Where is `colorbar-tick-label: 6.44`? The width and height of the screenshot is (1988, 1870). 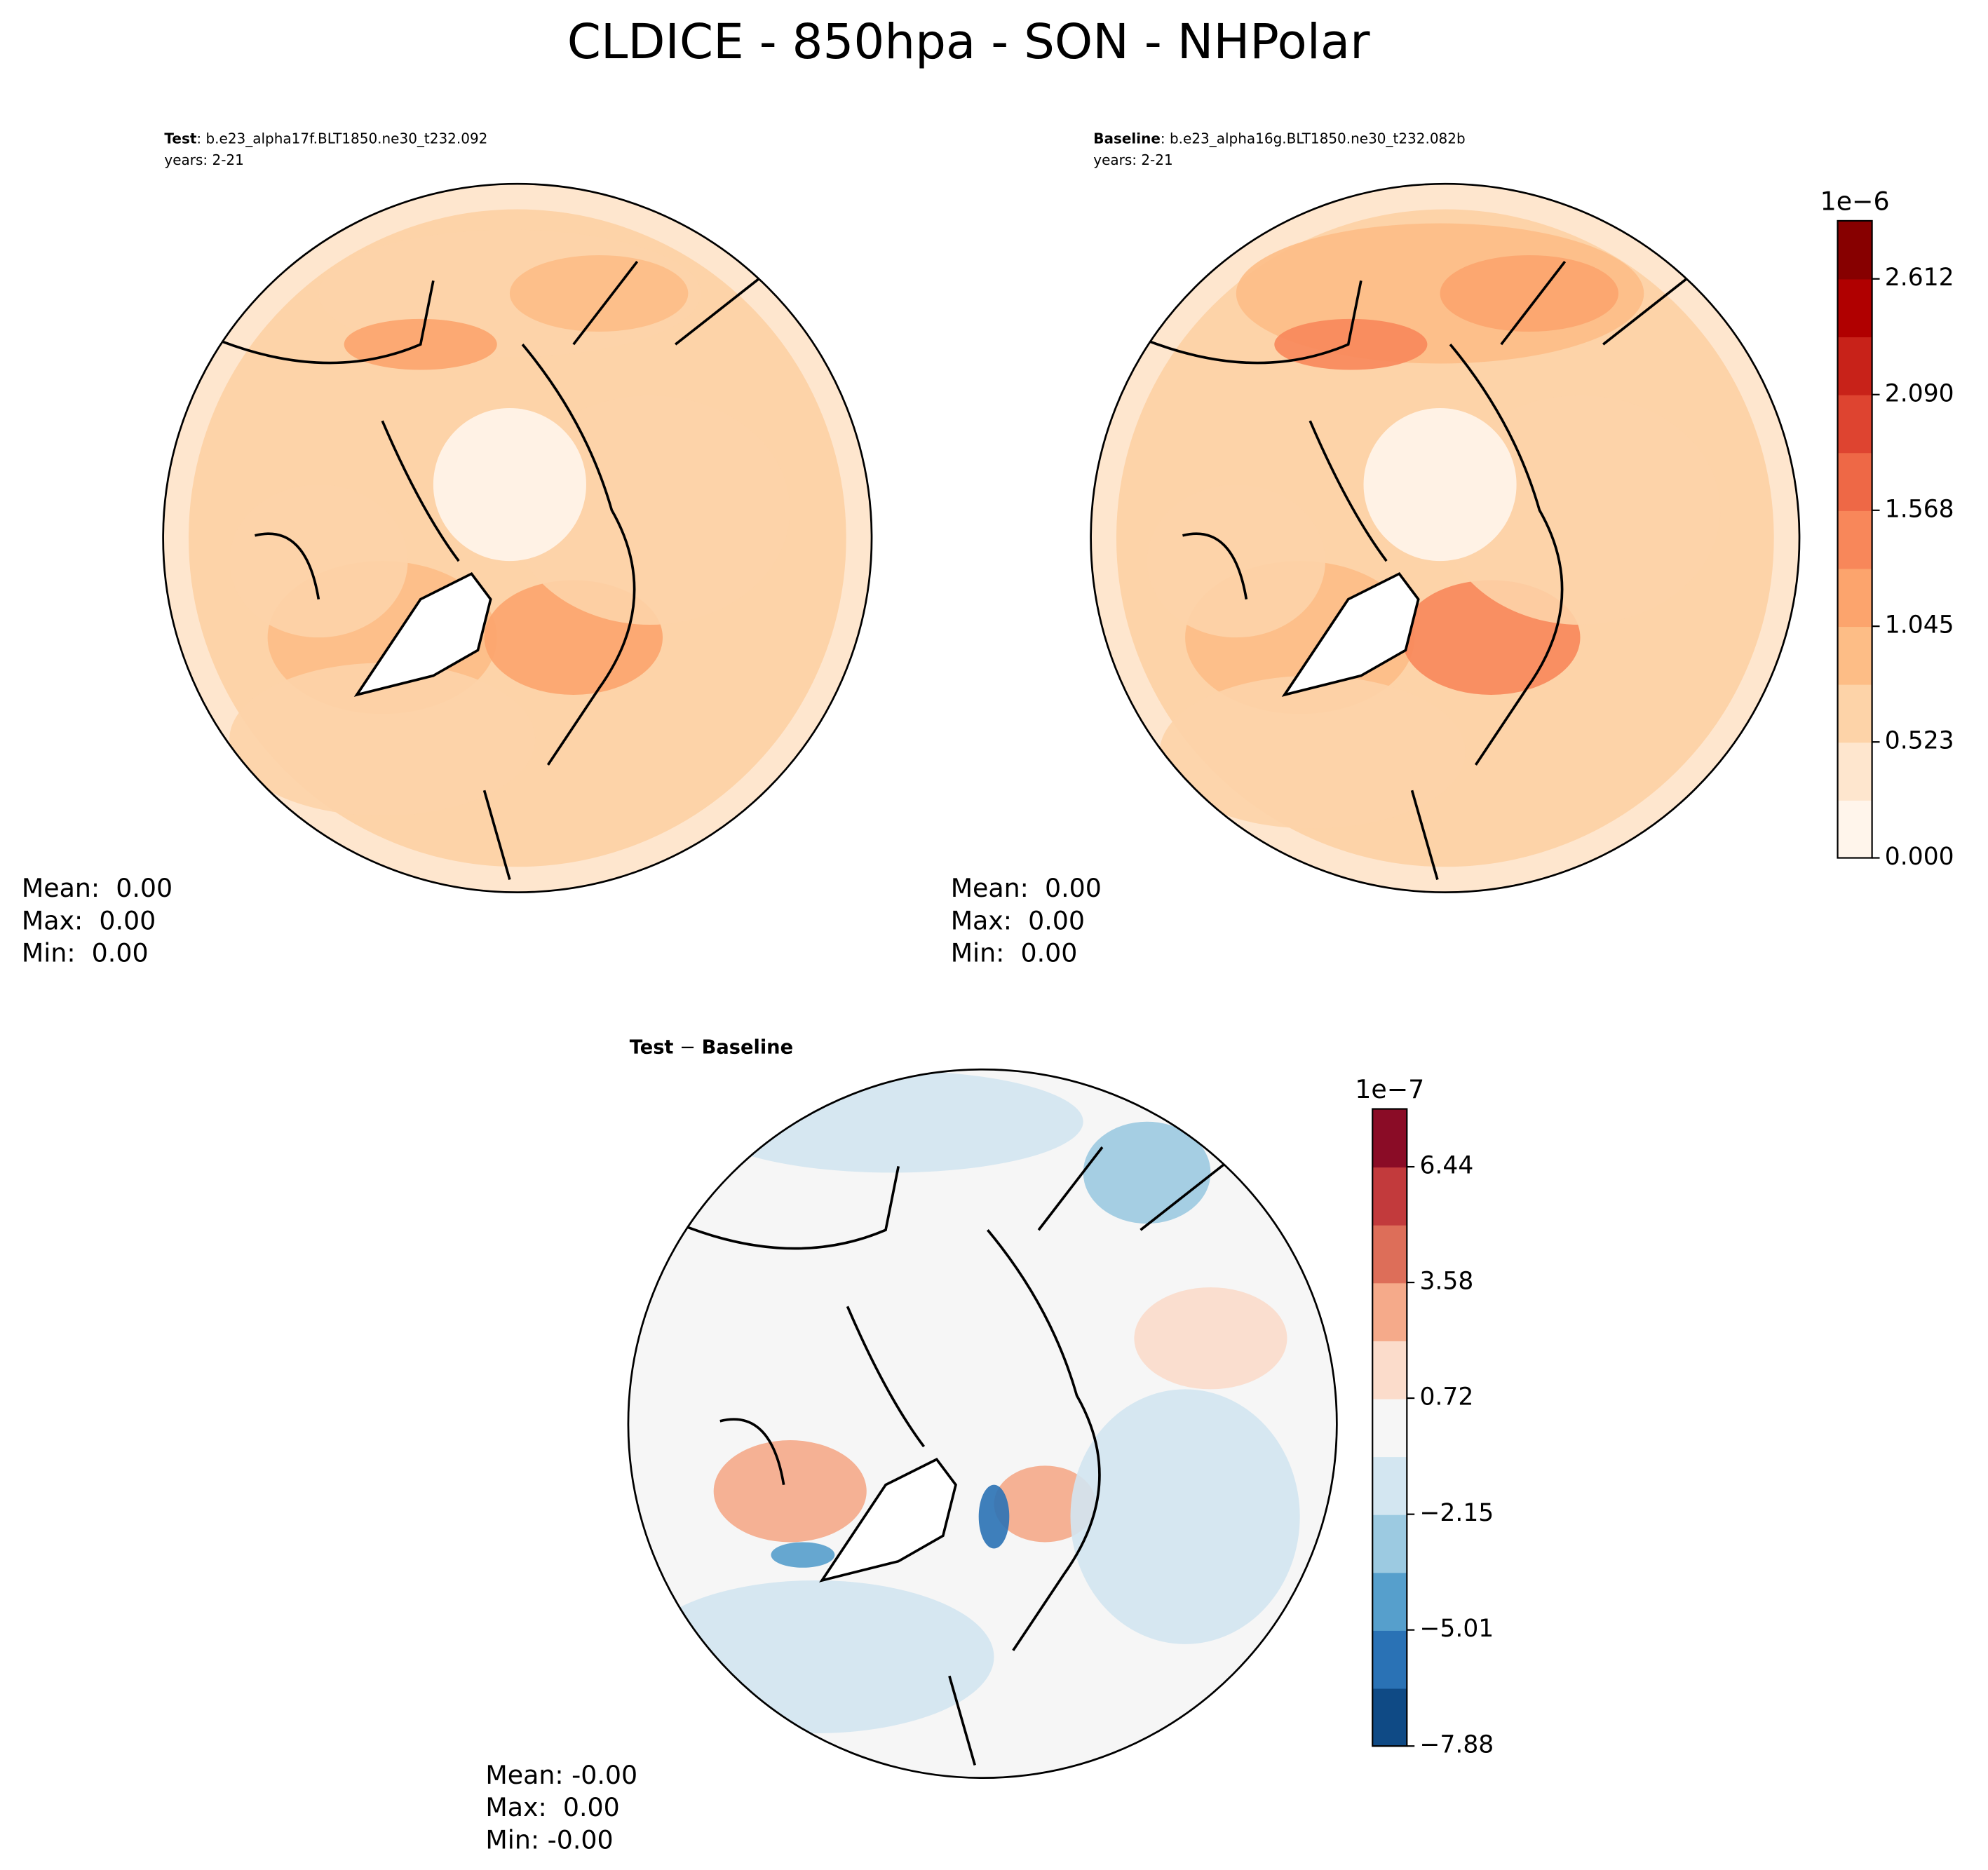 colorbar-tick-label: 6.44 is located at coordinates (1446, 1166).